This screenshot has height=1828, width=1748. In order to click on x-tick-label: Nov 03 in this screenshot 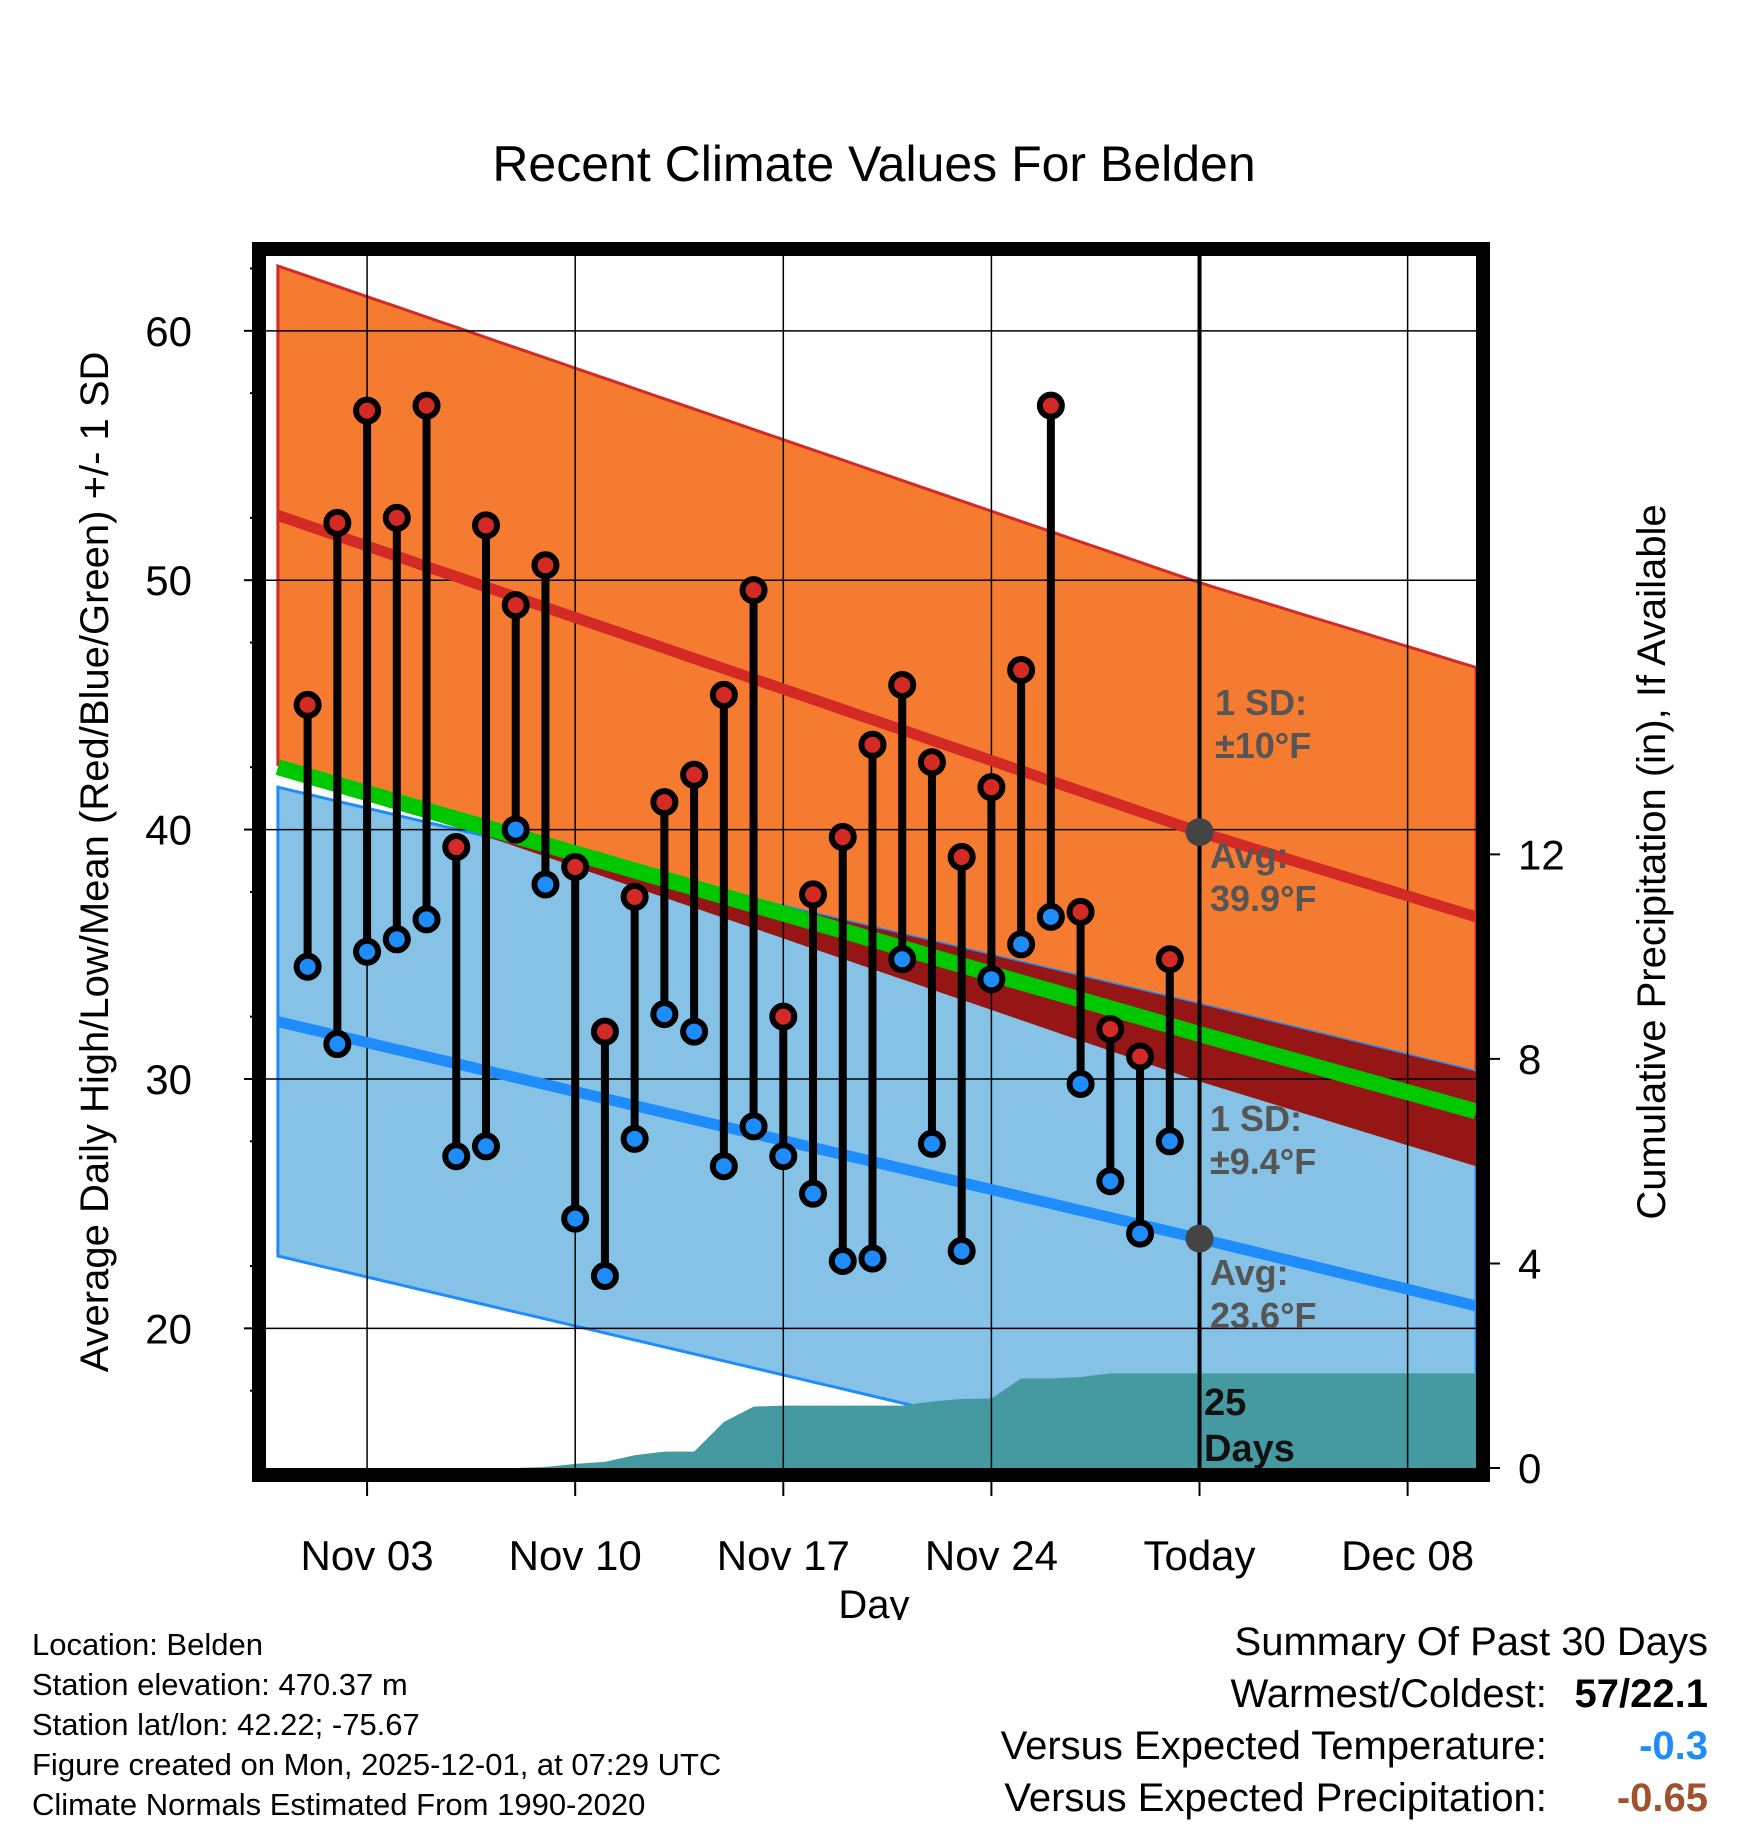, I will do `click(367, 1555)`.